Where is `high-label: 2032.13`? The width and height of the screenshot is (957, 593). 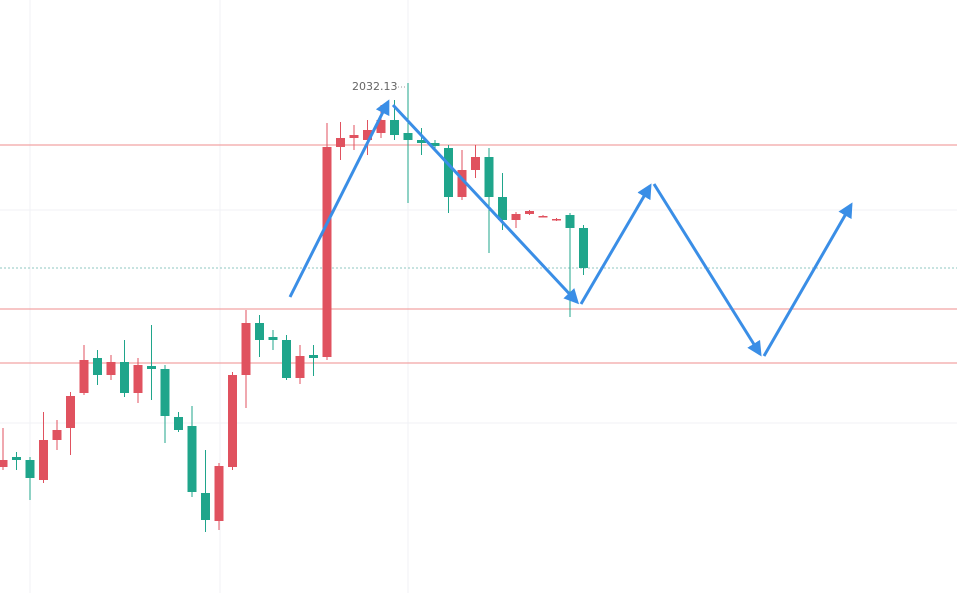 high-label: 2032.13 is located at coordinates (375, 86).